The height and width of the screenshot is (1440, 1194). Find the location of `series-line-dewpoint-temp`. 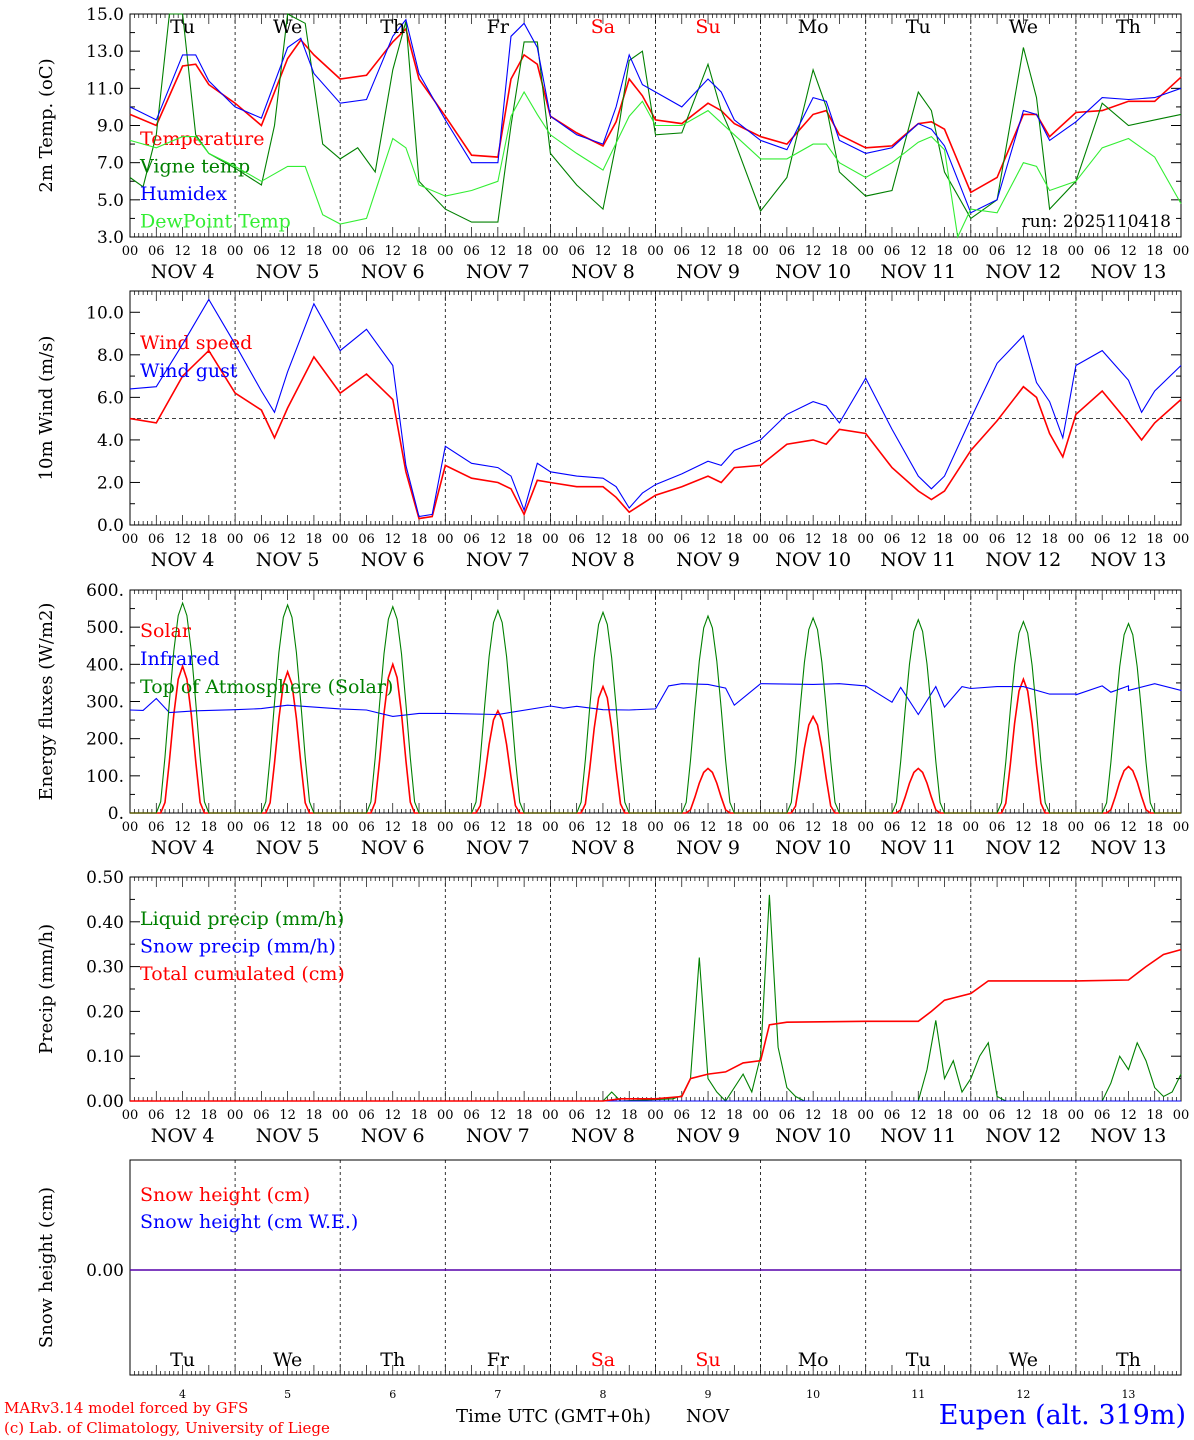

series-line-dewpoint-temp is located at coordinates (655, 164).